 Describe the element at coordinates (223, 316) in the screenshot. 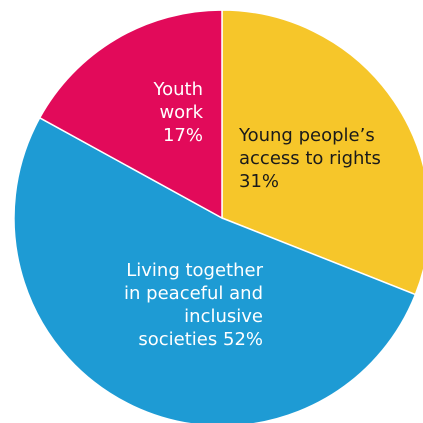

I see `pie-slice-label-1-line-2: inclusive` at that location.